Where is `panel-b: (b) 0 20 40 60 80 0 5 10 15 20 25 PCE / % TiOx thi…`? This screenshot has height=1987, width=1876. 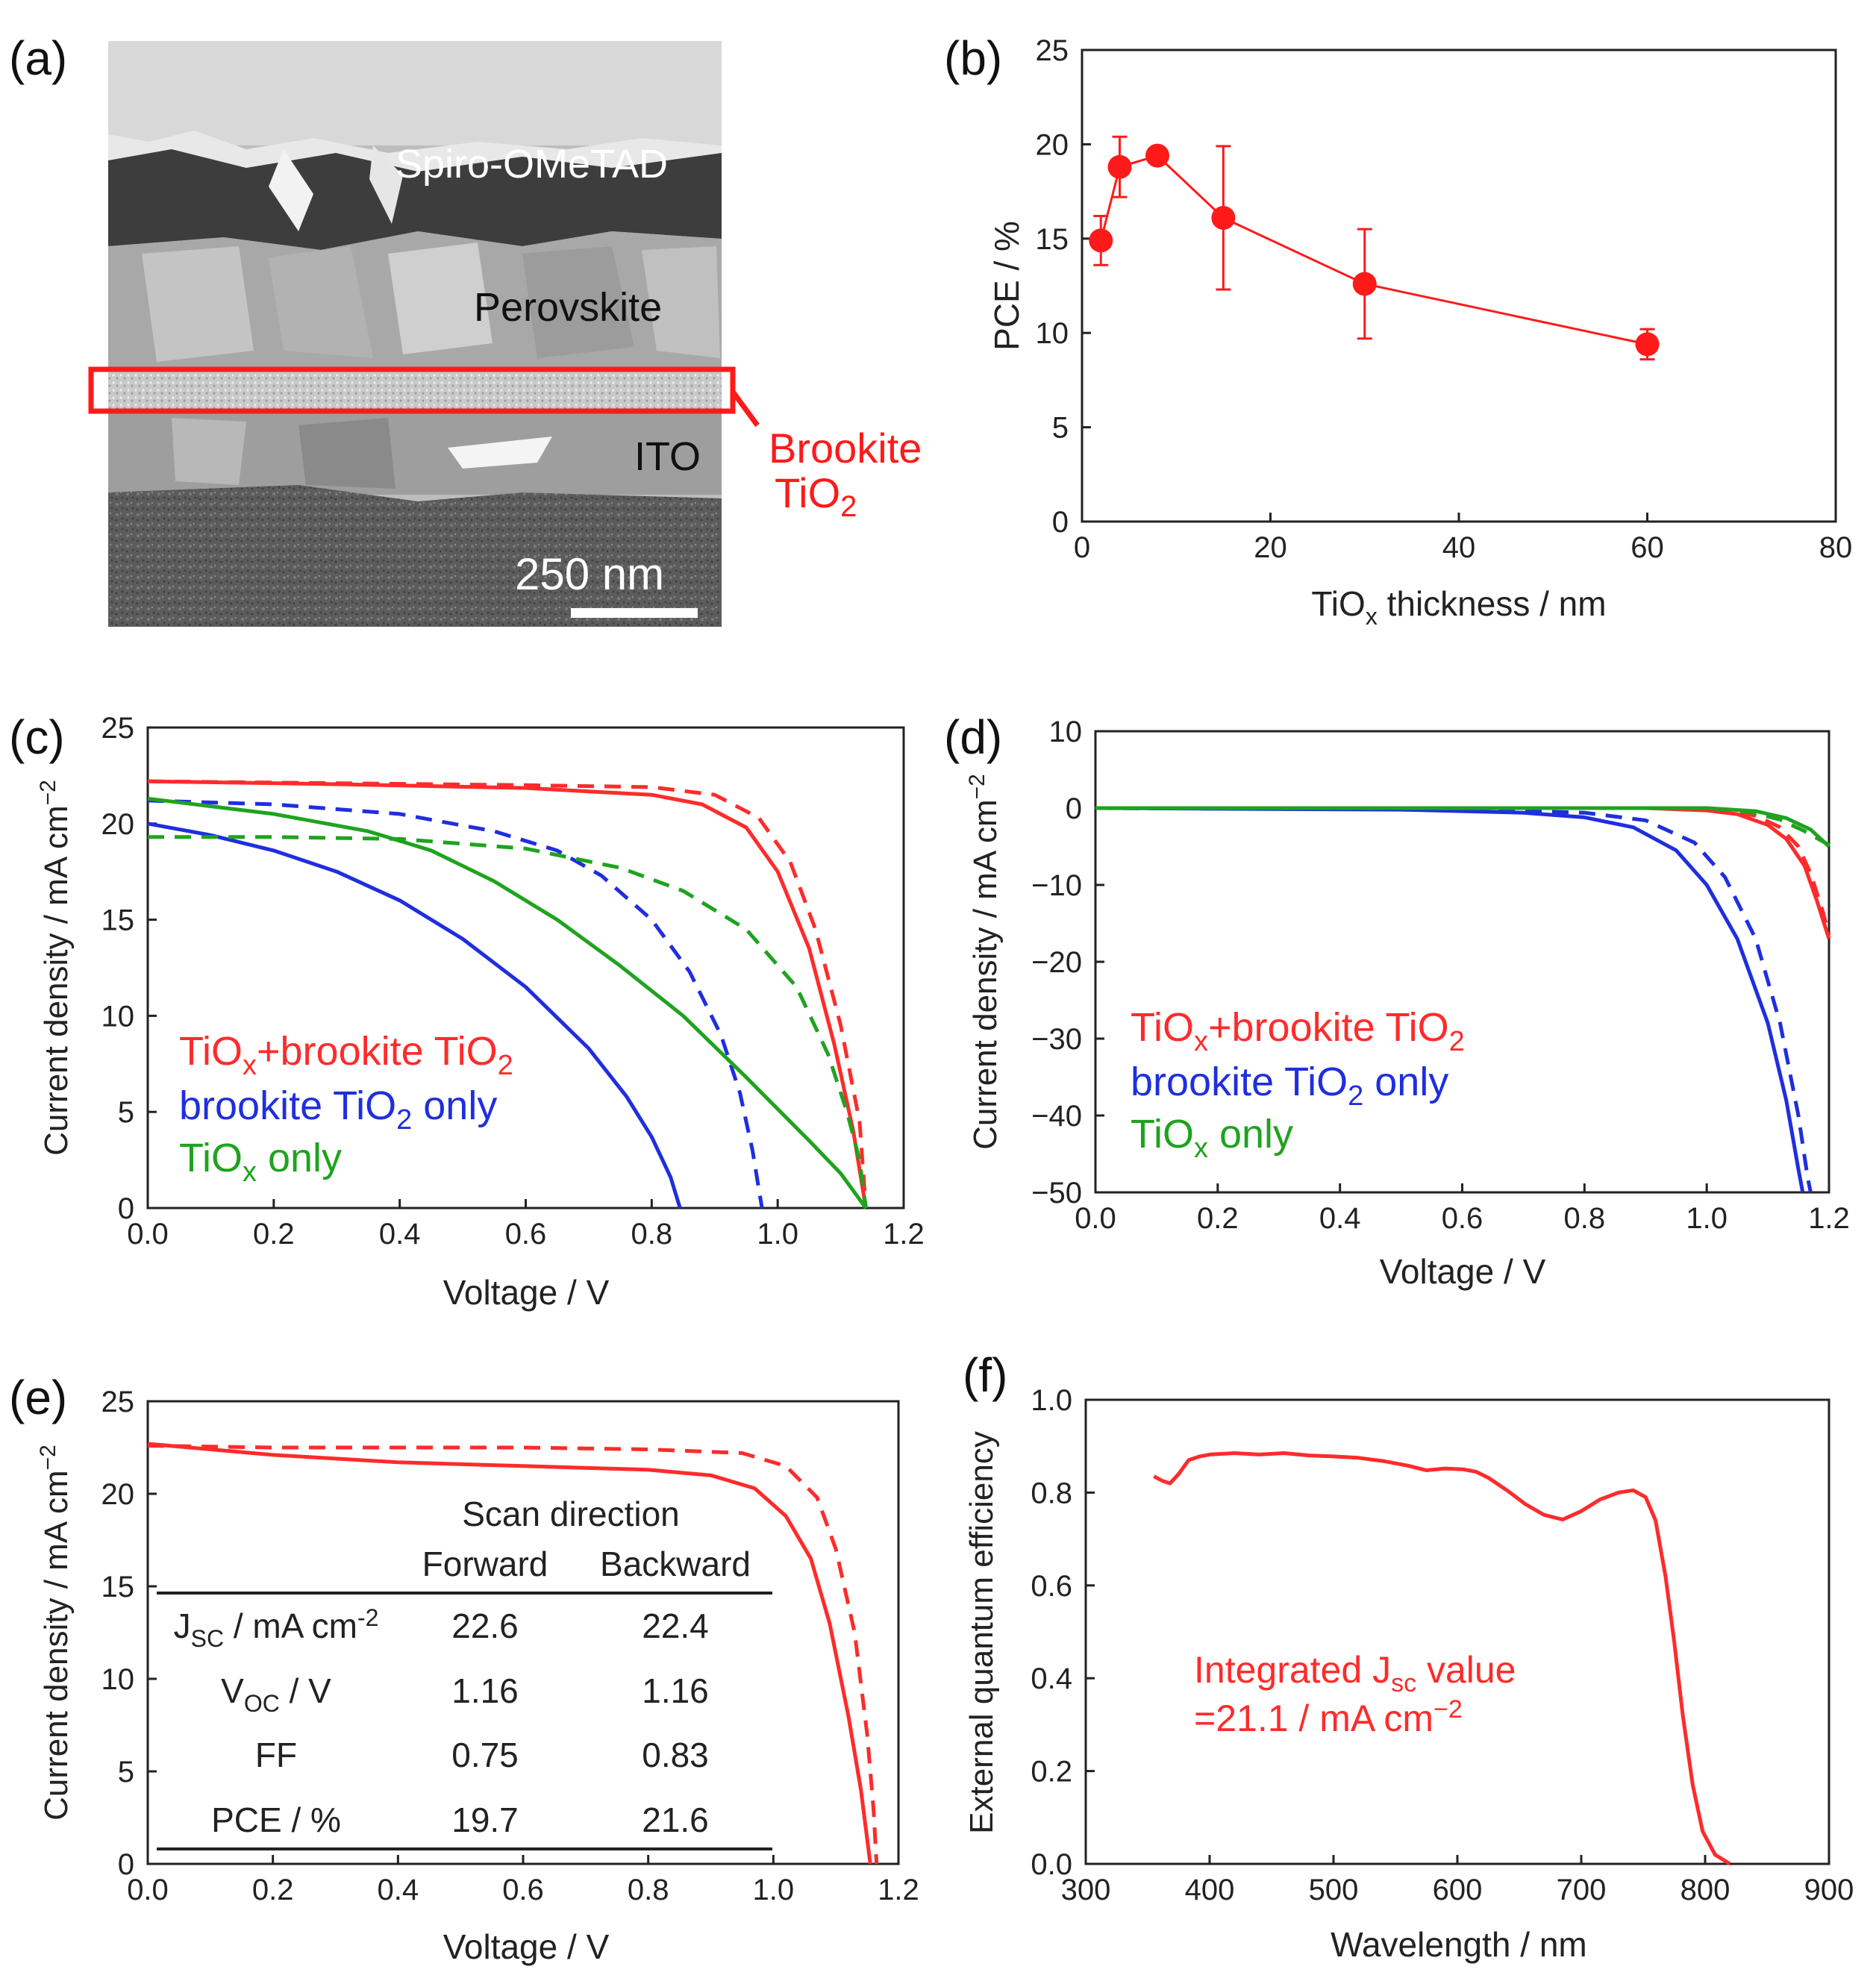
panel-b: (b) 0 20 40 60 80 0 5 10 15 20 25 PCE / % TiOx thi… is located at coordinates (1398, 330).